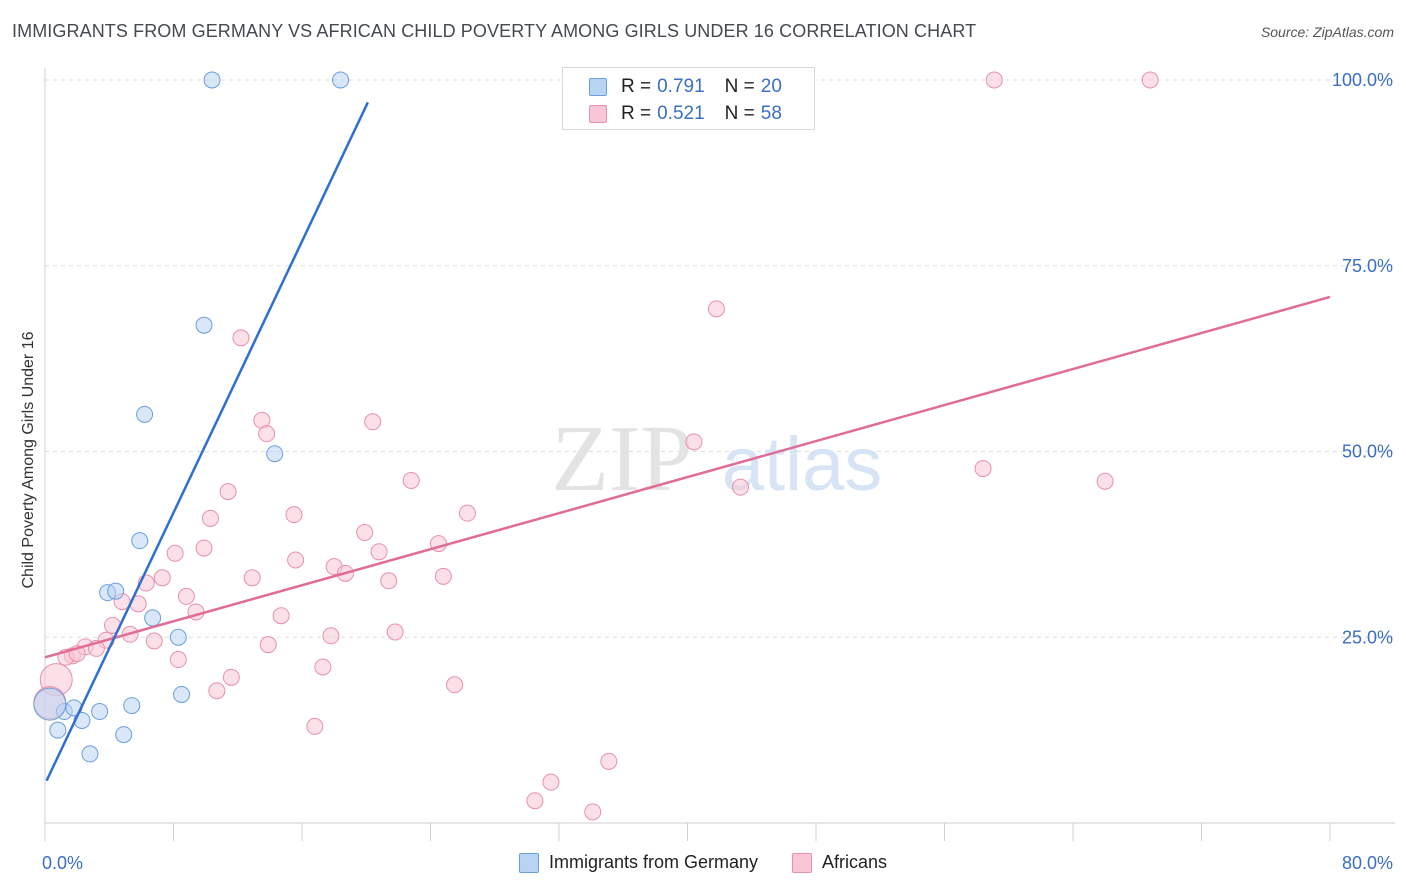 This screenshot has width=1406, height=892. I want to click on legend-label-africans: Africans, so click(855, 862).